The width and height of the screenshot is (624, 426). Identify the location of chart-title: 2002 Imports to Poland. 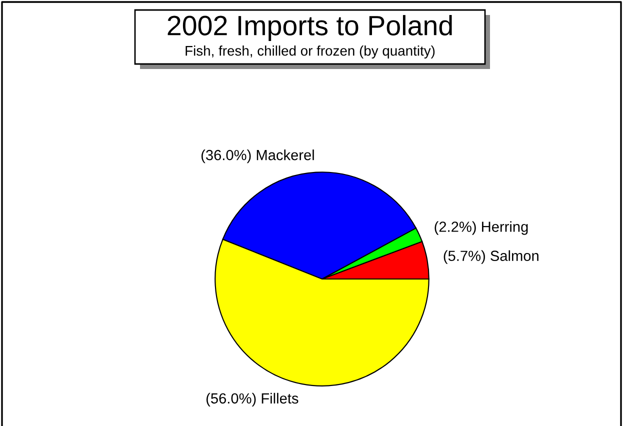
(310, 28).